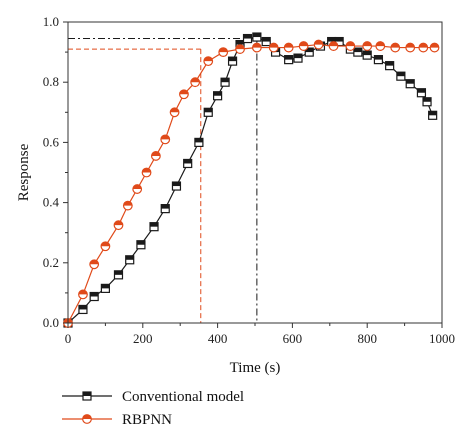 The width and height of the screenshot is (474, 440). What do you see at coordinates (153, 408) in the screenshot?
I see `legend: Conventional model RBPNN` at bounding box center [153, 408].